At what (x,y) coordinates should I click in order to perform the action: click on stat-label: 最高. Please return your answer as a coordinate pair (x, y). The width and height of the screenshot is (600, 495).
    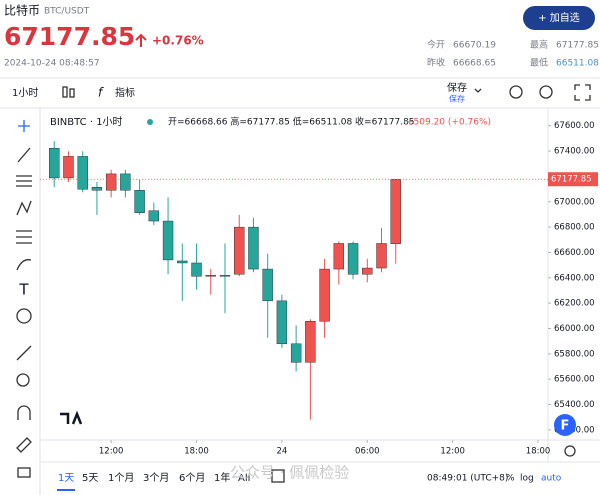
    Looking at the image, I should click on (539, 45).